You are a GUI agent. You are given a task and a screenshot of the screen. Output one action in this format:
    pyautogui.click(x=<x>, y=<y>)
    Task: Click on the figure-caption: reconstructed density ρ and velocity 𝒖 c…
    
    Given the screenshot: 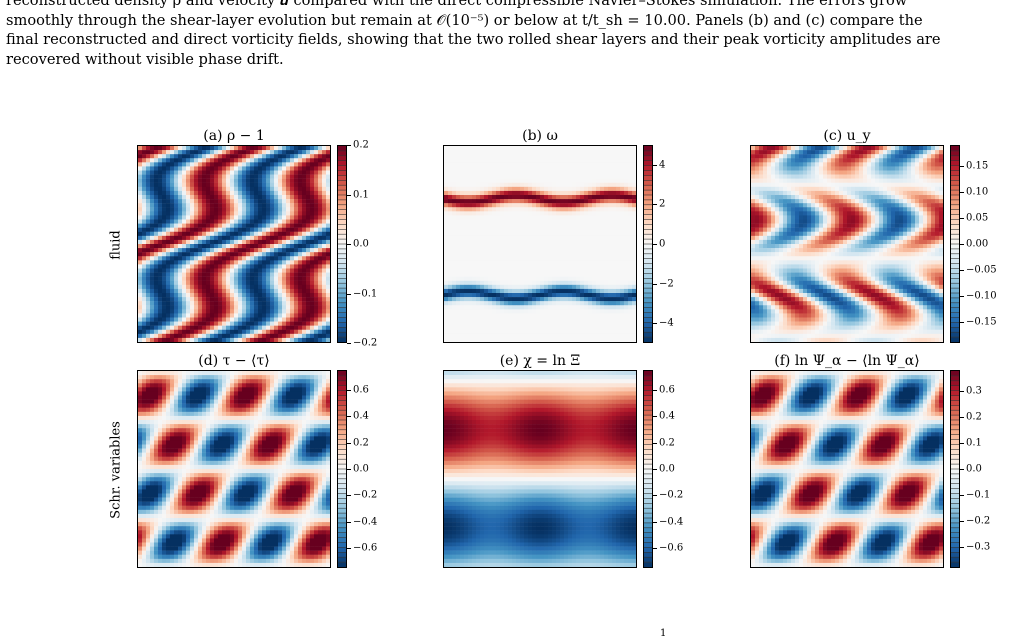 What is the action you would take?
    pyautogui.click(x=514, y=34)
    